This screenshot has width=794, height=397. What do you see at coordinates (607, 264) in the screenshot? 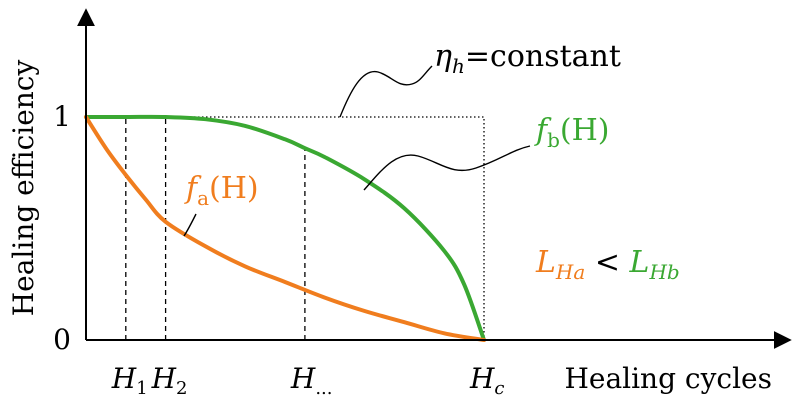
I see `inequality-annotation: LHa < LHb` at bounding box center [607, 264].